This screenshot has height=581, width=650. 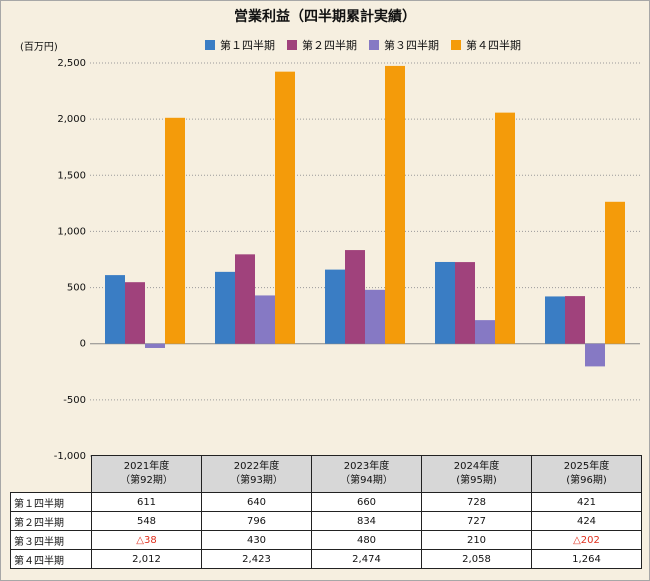 What do you see at coordinates (465, 303) in the screenshot?
I see `bar-q2-cat4` at bounding box center [465, 303].